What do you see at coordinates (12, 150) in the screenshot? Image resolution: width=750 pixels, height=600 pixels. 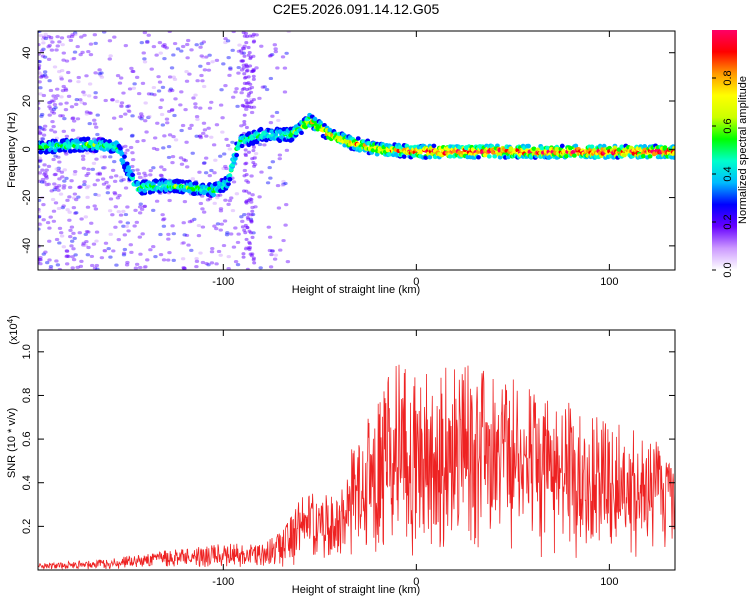 I see `spectrogram-y-label: Frequency (Hz)` at bounding box center [12, 150].